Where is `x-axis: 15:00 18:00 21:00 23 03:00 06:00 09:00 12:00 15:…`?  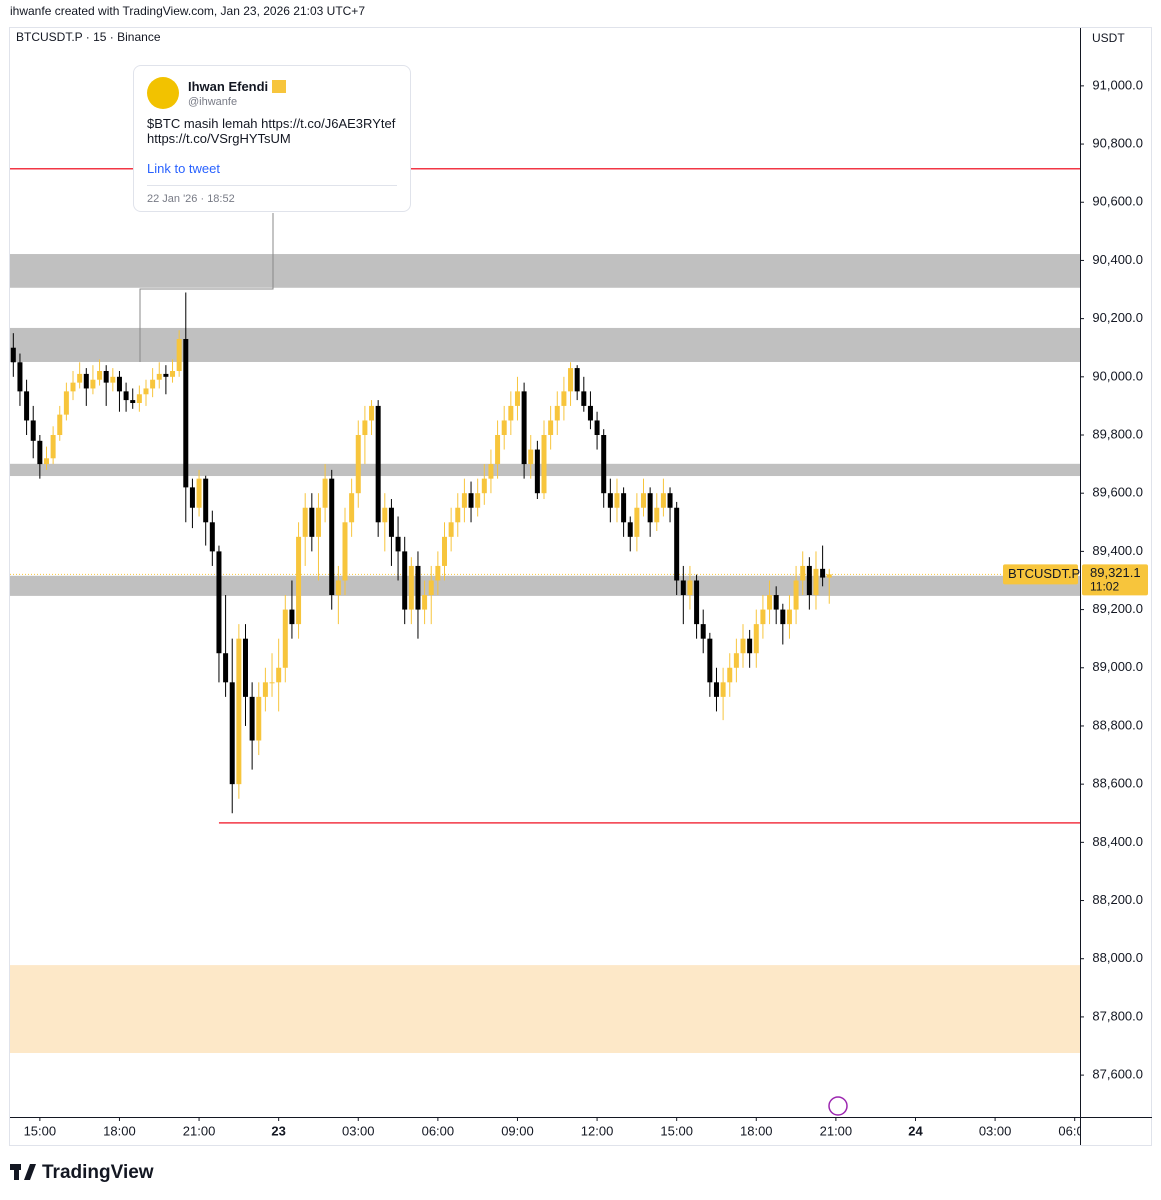
x-axis: 15:00 18:00 21:00 23 03:00 06:00 09:00 12:00 15:… is located at coordinates (552, 1127).